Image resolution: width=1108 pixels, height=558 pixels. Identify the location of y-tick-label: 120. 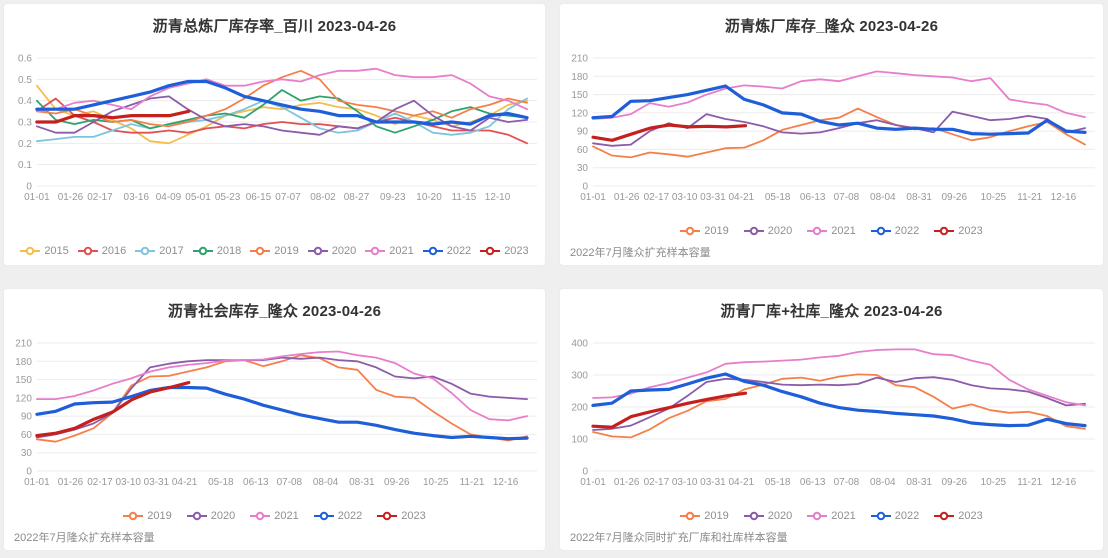
(23, 398).